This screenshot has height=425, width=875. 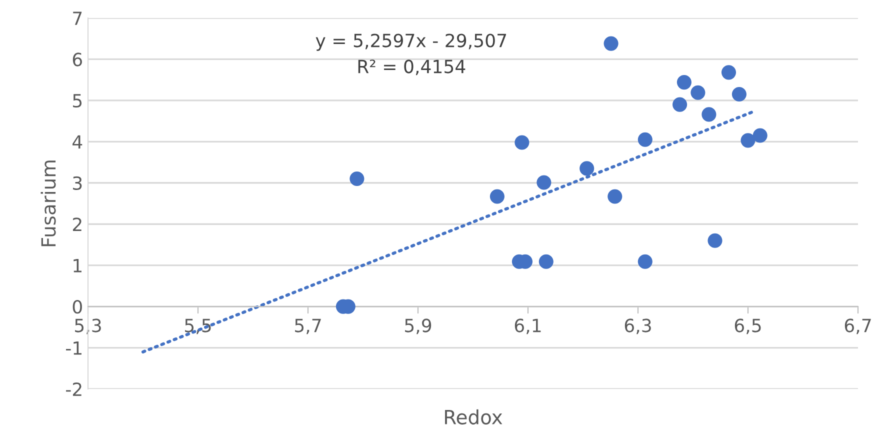 What do you see at coordinates (637, 326) in the screenshot?
I see `x-tick-label: 6,3` at bounding box center [637, 326].